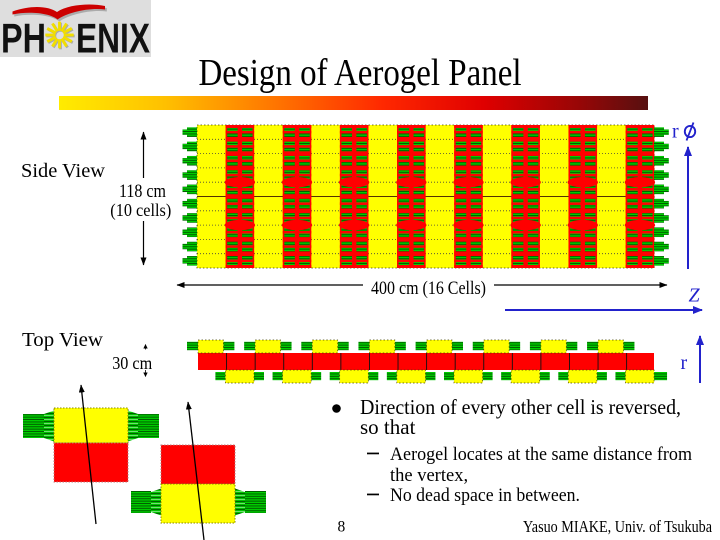 The height and width of the screenshot is (540, 720). Describe the element at coordinates (429, 476) in the screenshot. I see `svg-text: the vertex,` at that location.